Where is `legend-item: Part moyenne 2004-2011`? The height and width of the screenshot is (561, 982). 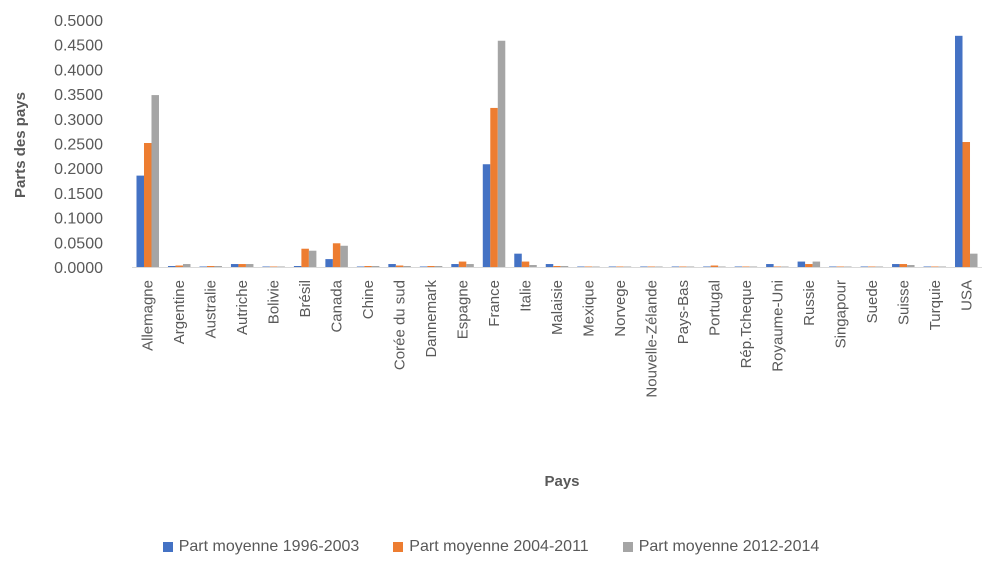
legend-item: Part moyenne 2004-2011 is located at coordinates (491, 547).